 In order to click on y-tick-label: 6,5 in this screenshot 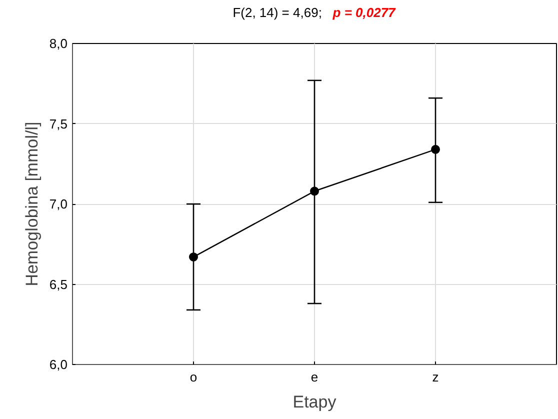, I will do `click(58, 284)`.